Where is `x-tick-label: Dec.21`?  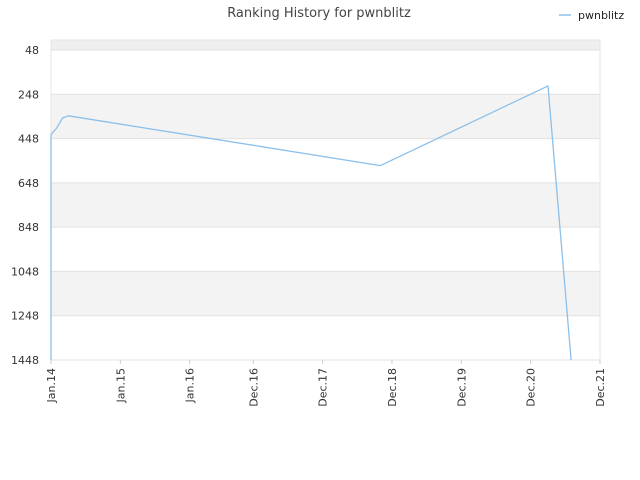 x-tick-label: Dec.21 is located at coordinates (600, 387).